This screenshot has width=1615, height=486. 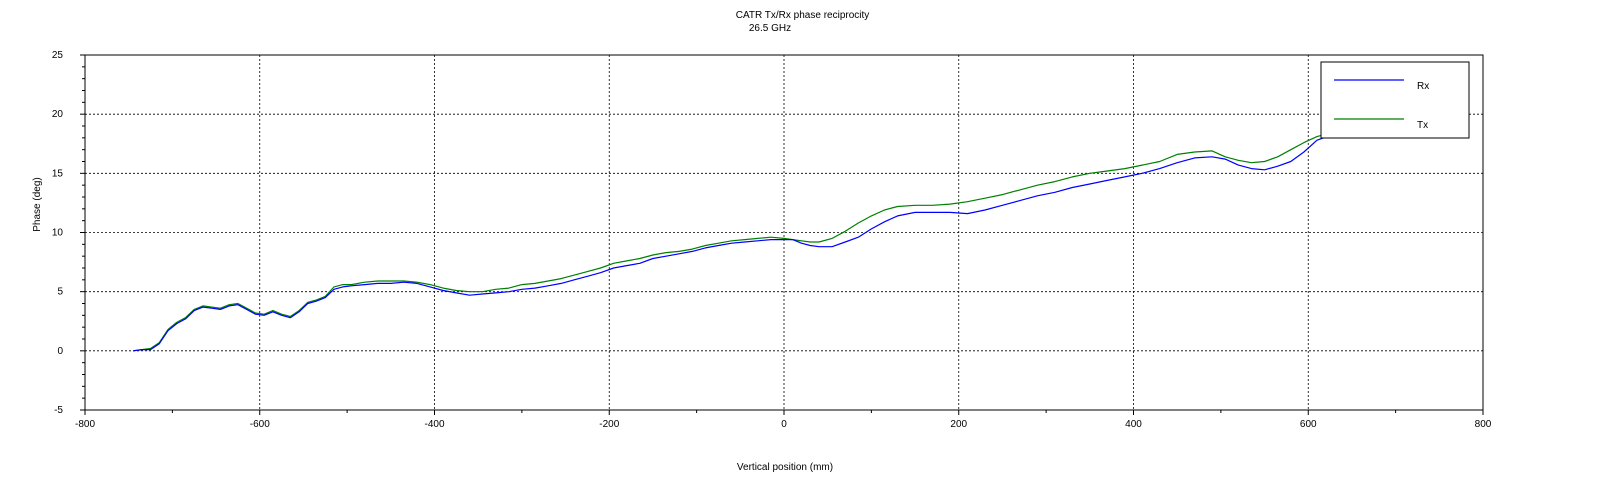 What do you see at coordinates (770, 28) in the screenshot?
I see `chart-subtitle: 26.5 GHz` at bounding box center [770, 28].